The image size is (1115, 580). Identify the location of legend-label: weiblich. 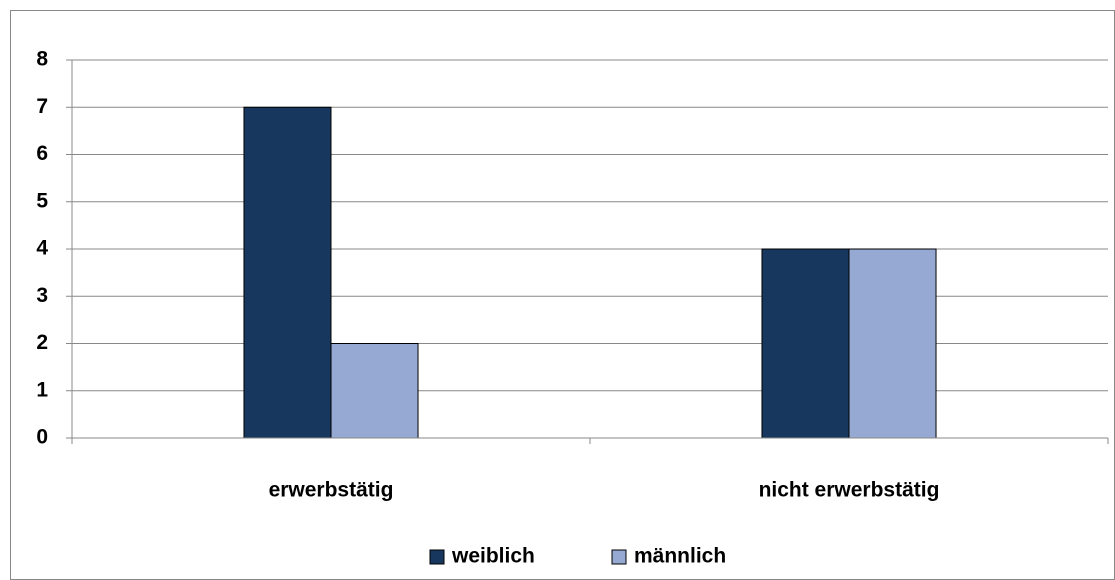
(493, 556).